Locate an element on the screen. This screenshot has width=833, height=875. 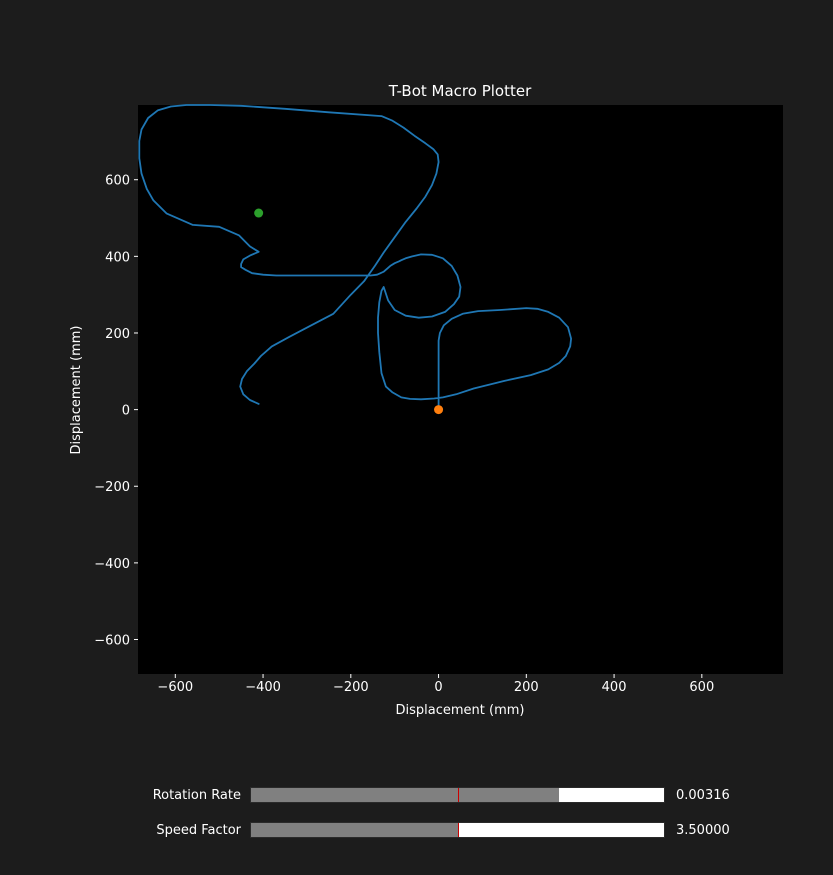
x-axis-label: Displacement (mm) is located at coordinates (460, 710).